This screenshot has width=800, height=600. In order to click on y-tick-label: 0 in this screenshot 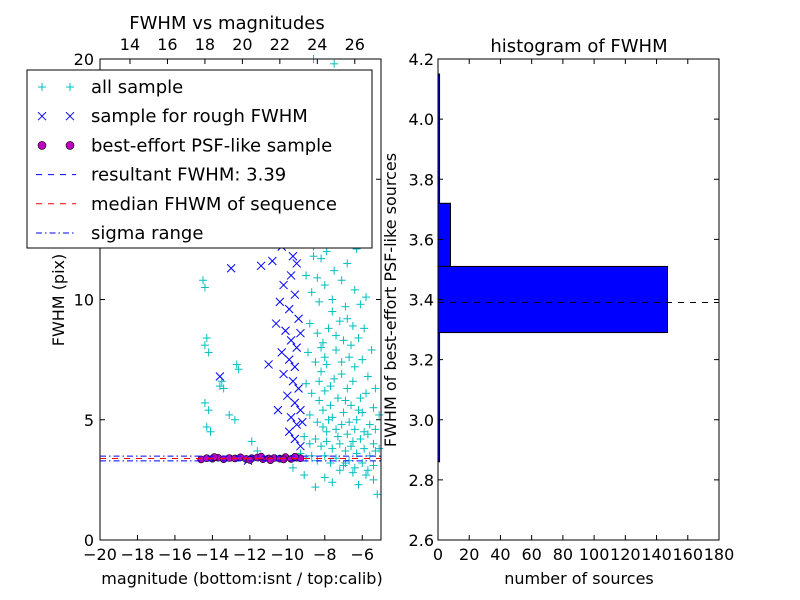, I will do `click(89, 540)`.